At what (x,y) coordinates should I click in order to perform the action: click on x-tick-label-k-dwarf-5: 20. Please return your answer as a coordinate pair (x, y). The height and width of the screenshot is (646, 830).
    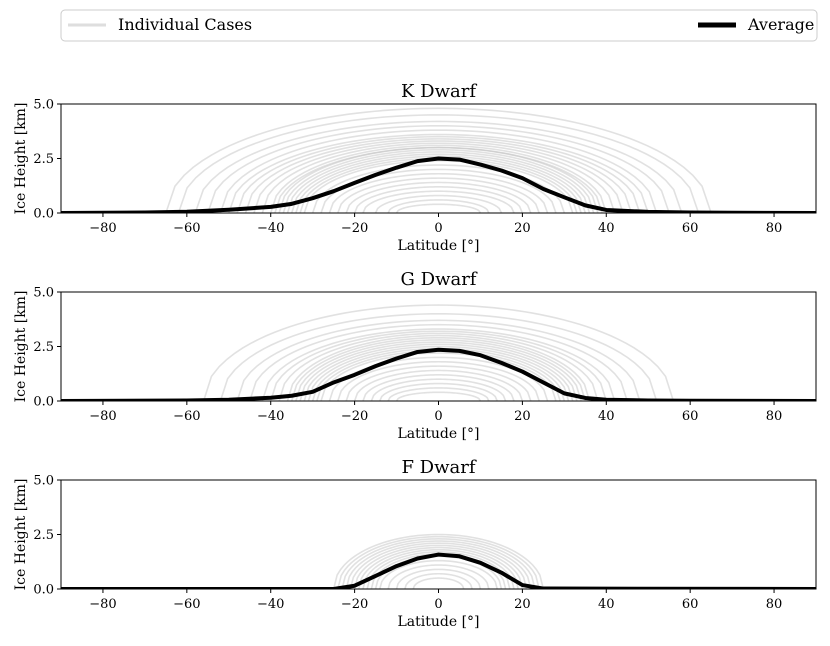
    Looking at the image, I should click on (522, 228).